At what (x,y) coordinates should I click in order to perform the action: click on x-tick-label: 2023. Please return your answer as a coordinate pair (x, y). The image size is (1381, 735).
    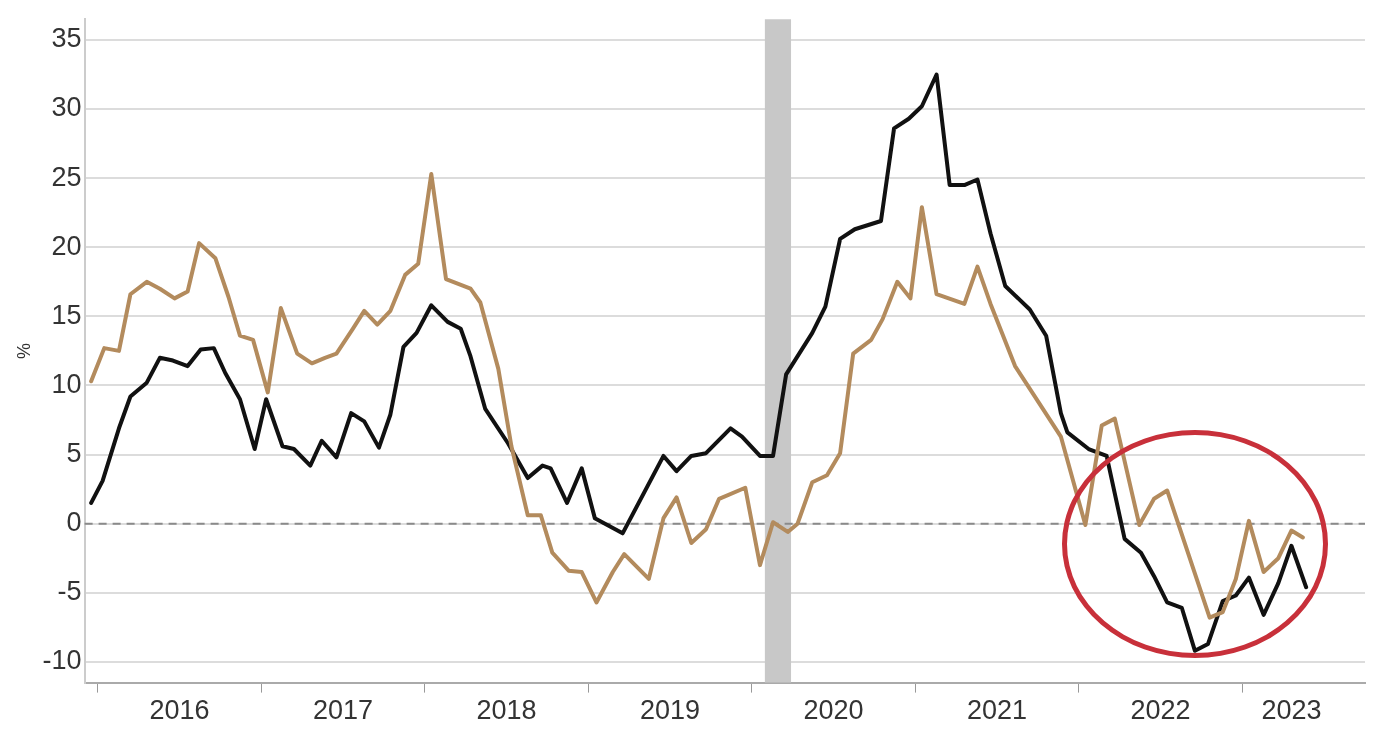
    Looking at the image, I should click on (1291, 710).